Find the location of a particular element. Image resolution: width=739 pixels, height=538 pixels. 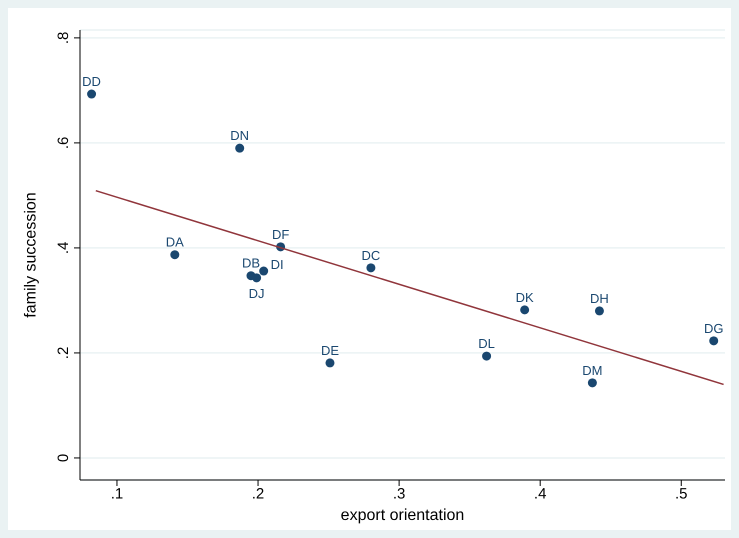

data-label: DD is located at coordinates (91, 82).